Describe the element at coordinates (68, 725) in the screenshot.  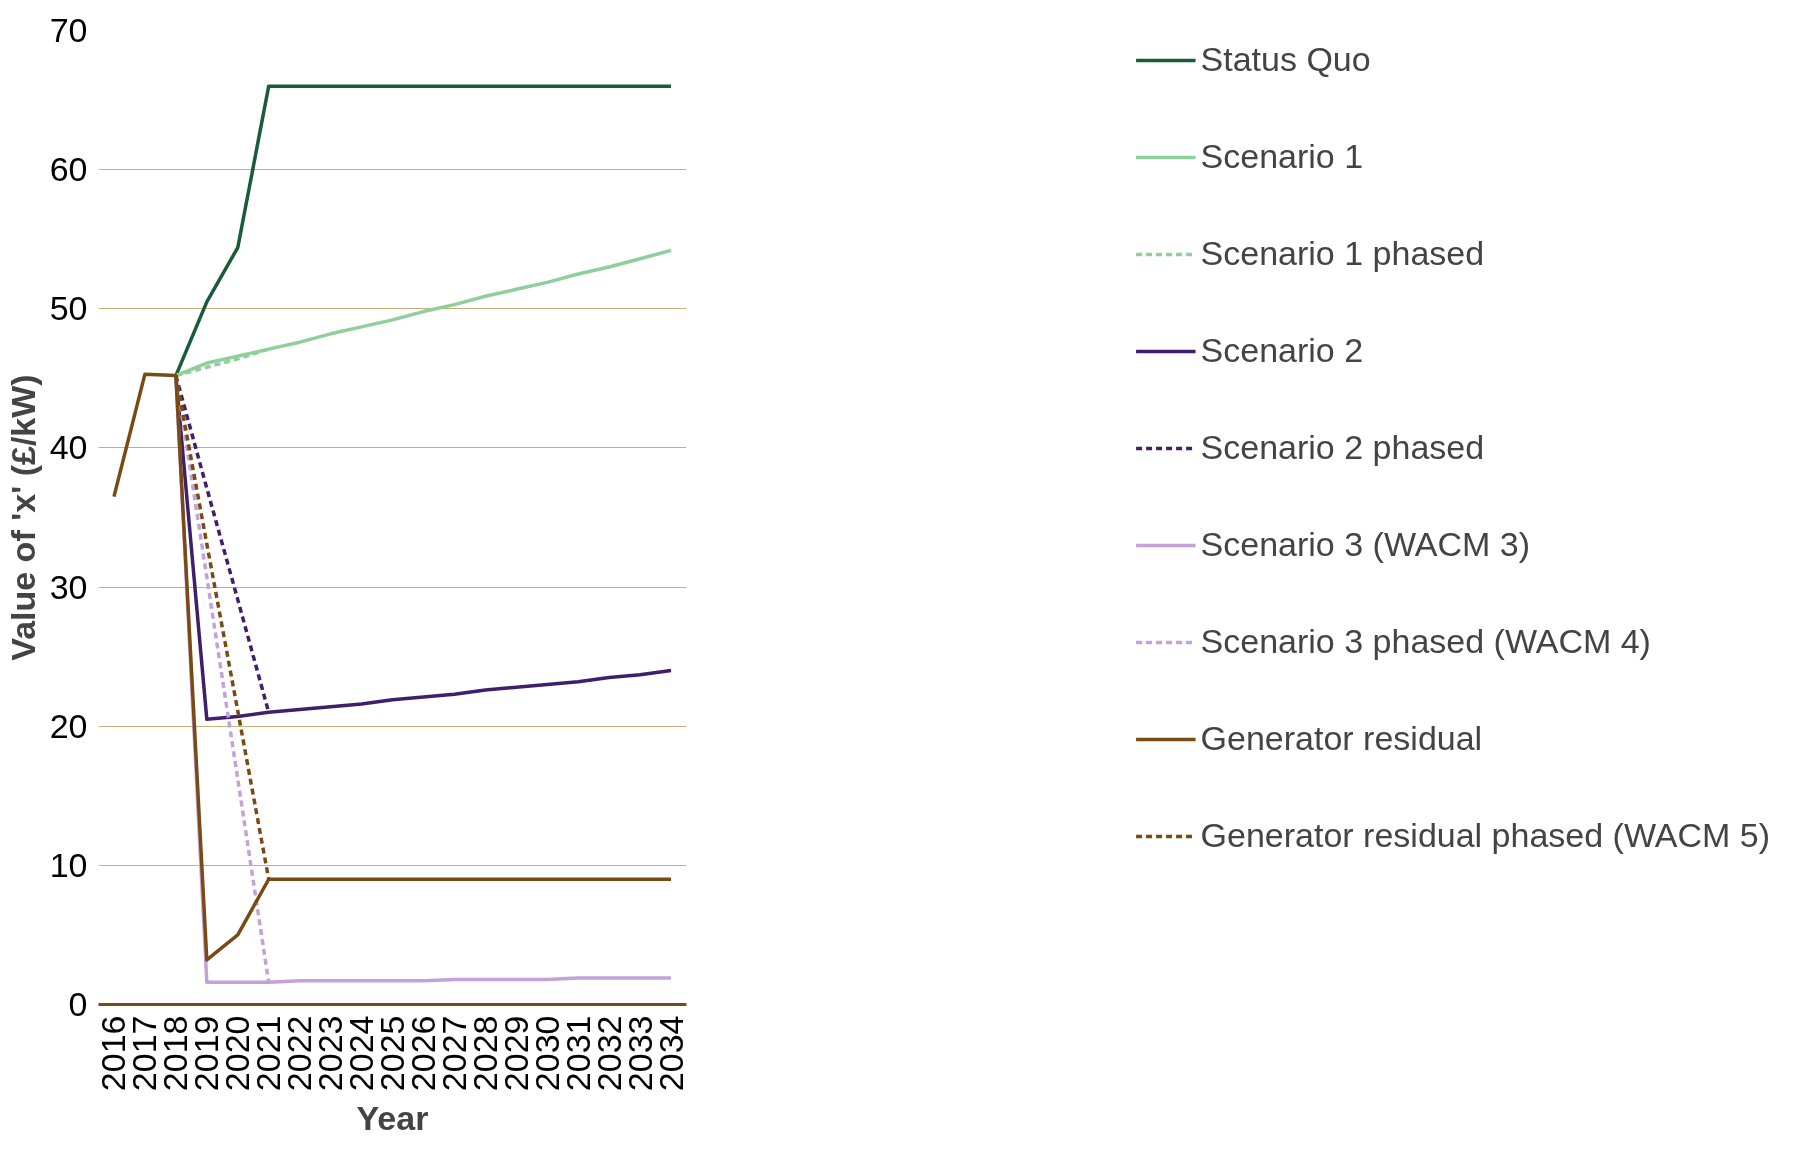
I see `y-tick-label: 20` at that location.